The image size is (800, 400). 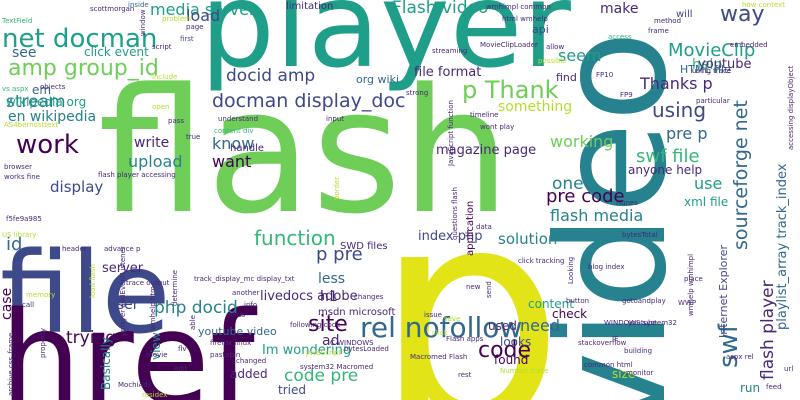 I want to click on word-internet-explorer: Internet Explorer, so click(x=723, y=291).